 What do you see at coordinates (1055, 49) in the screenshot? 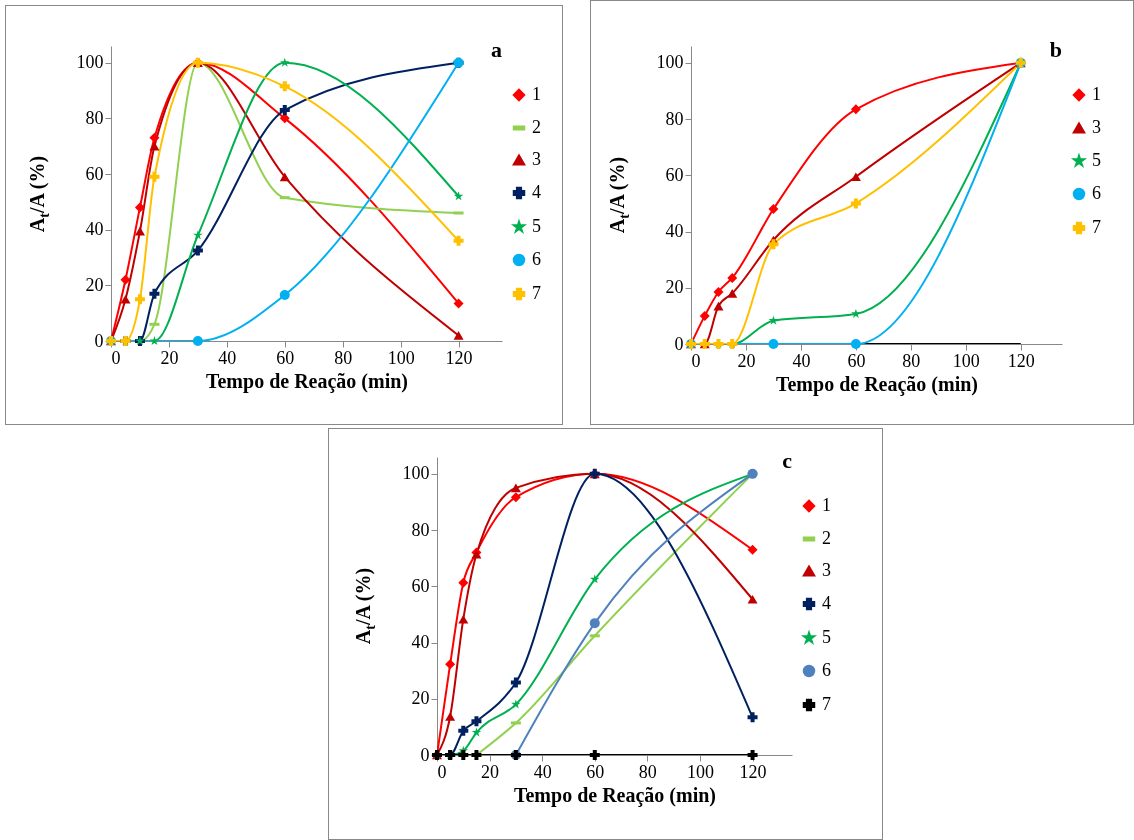
I see `chart-title: b` at bounding box center [1055, 49].